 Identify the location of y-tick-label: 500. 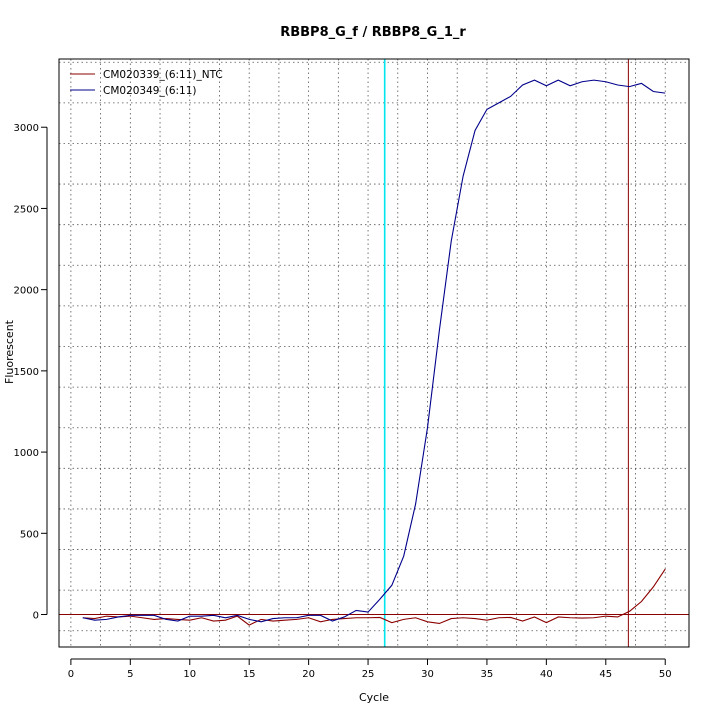
(29, 534).